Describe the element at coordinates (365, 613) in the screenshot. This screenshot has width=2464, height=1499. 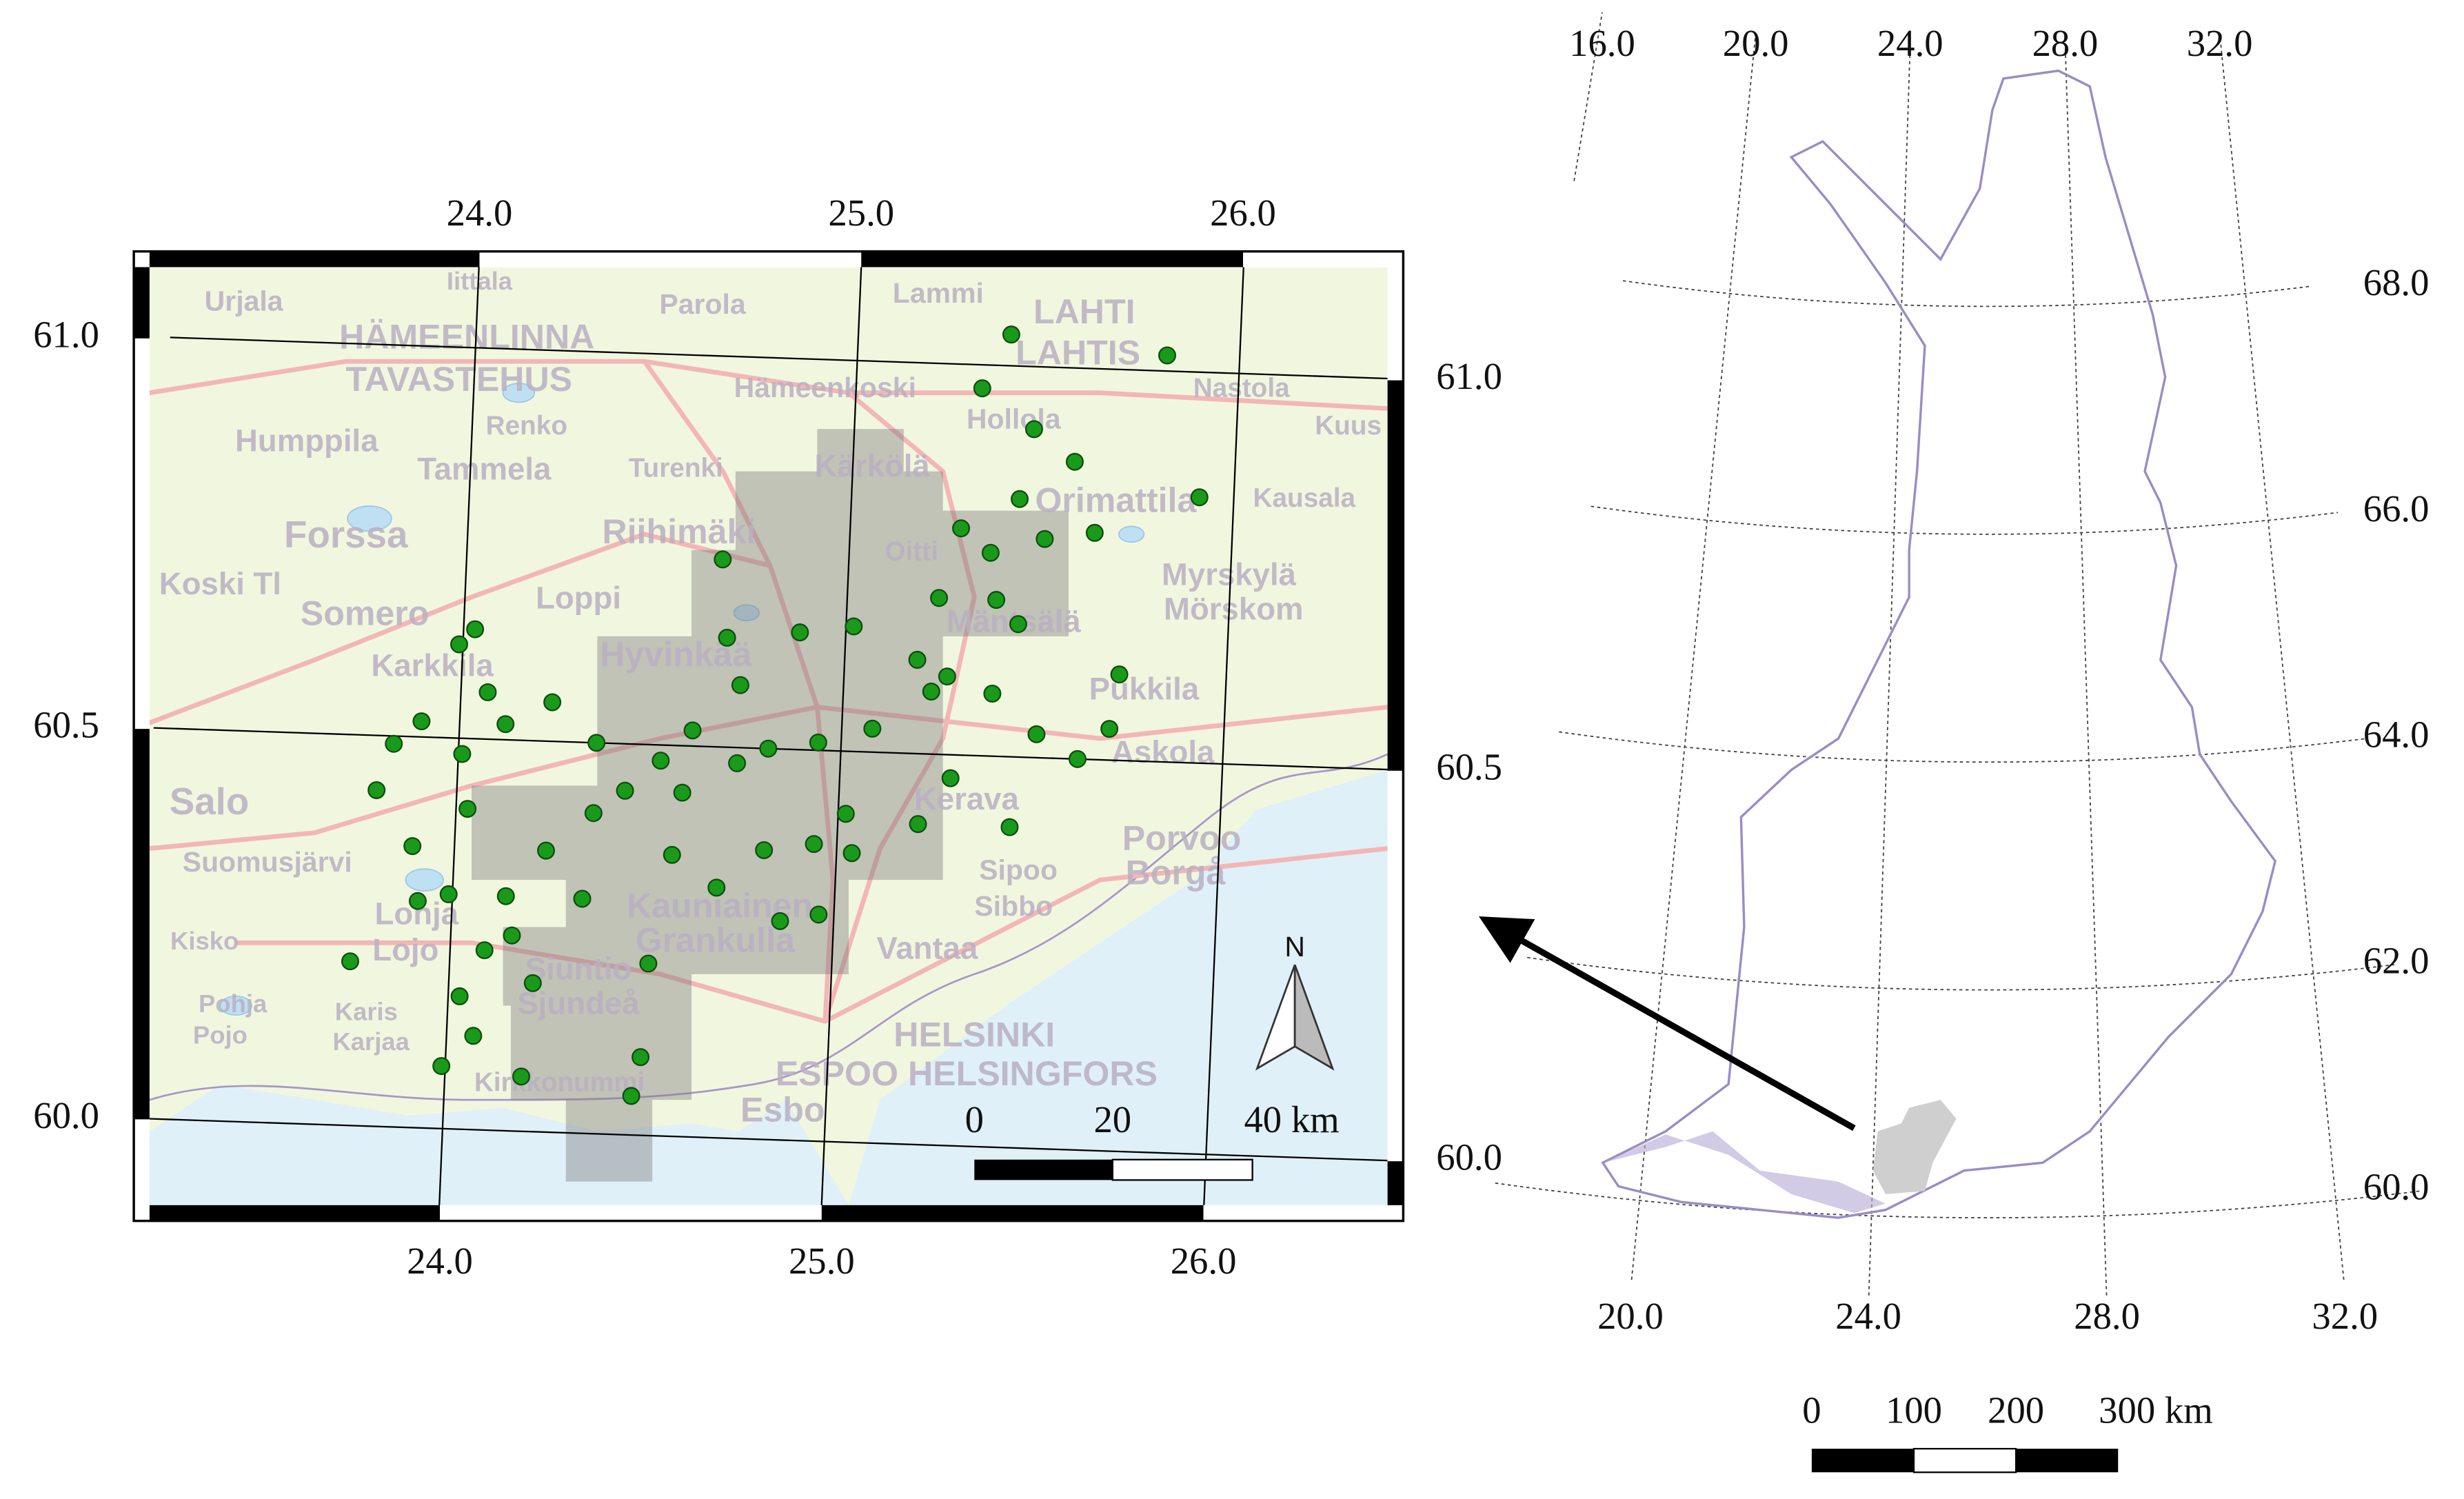
I see `place-name: Somero` at that location.